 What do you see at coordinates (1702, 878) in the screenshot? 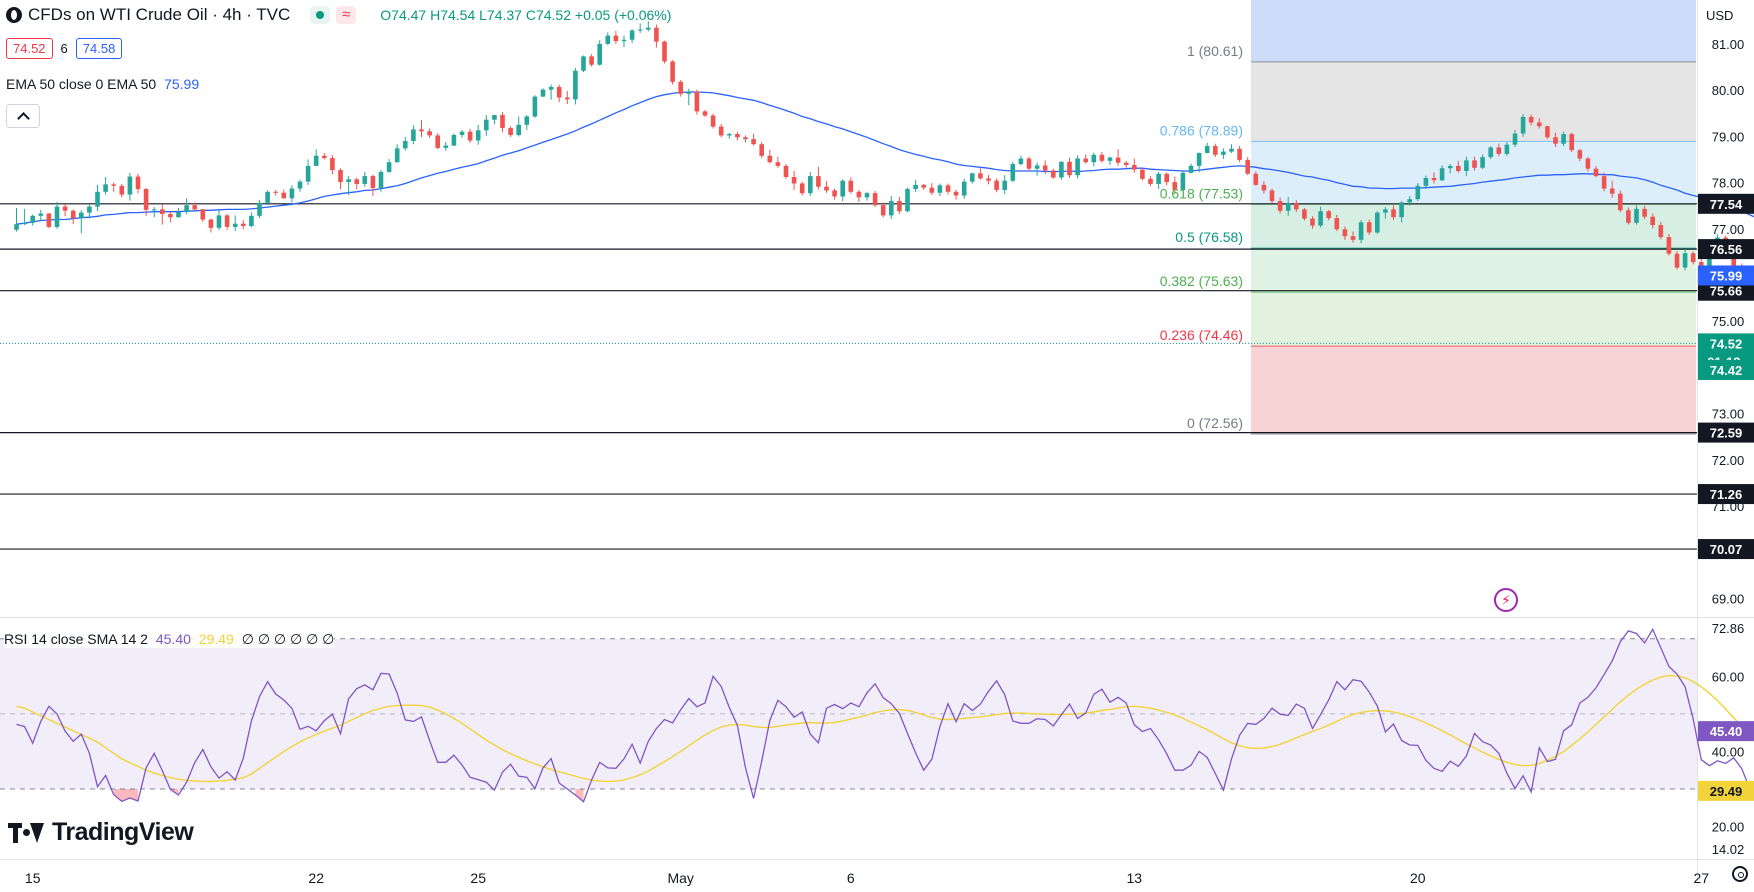
I see `time-tick-label: 27` at bounding box center [1702, 878].